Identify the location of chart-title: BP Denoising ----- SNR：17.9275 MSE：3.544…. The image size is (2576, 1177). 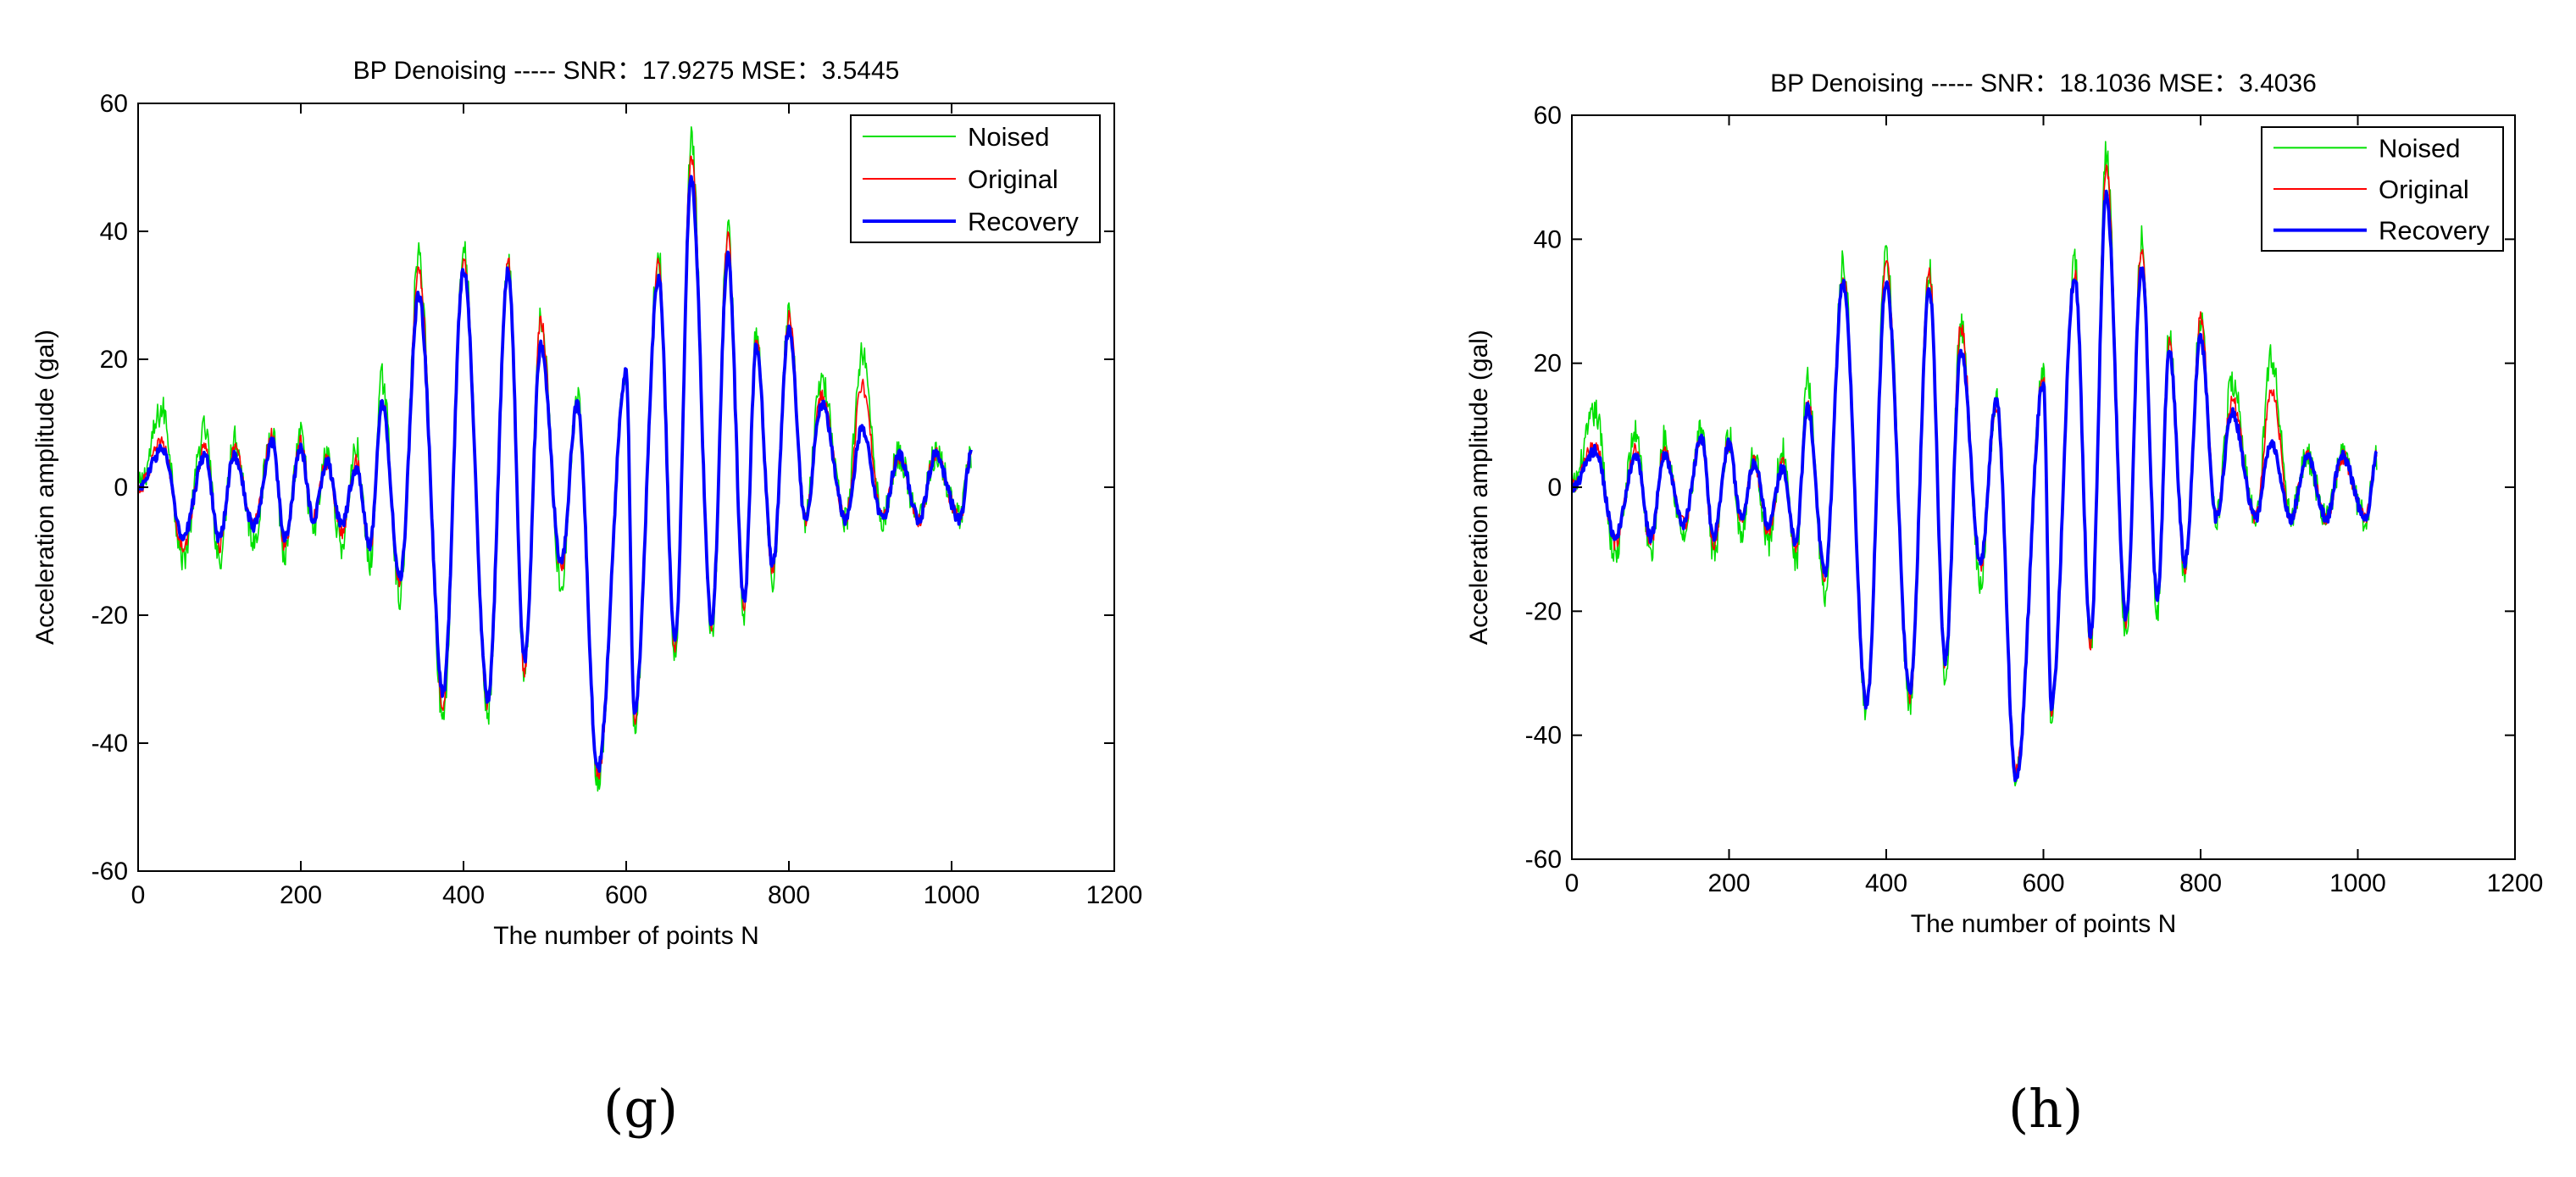
(626, 71).